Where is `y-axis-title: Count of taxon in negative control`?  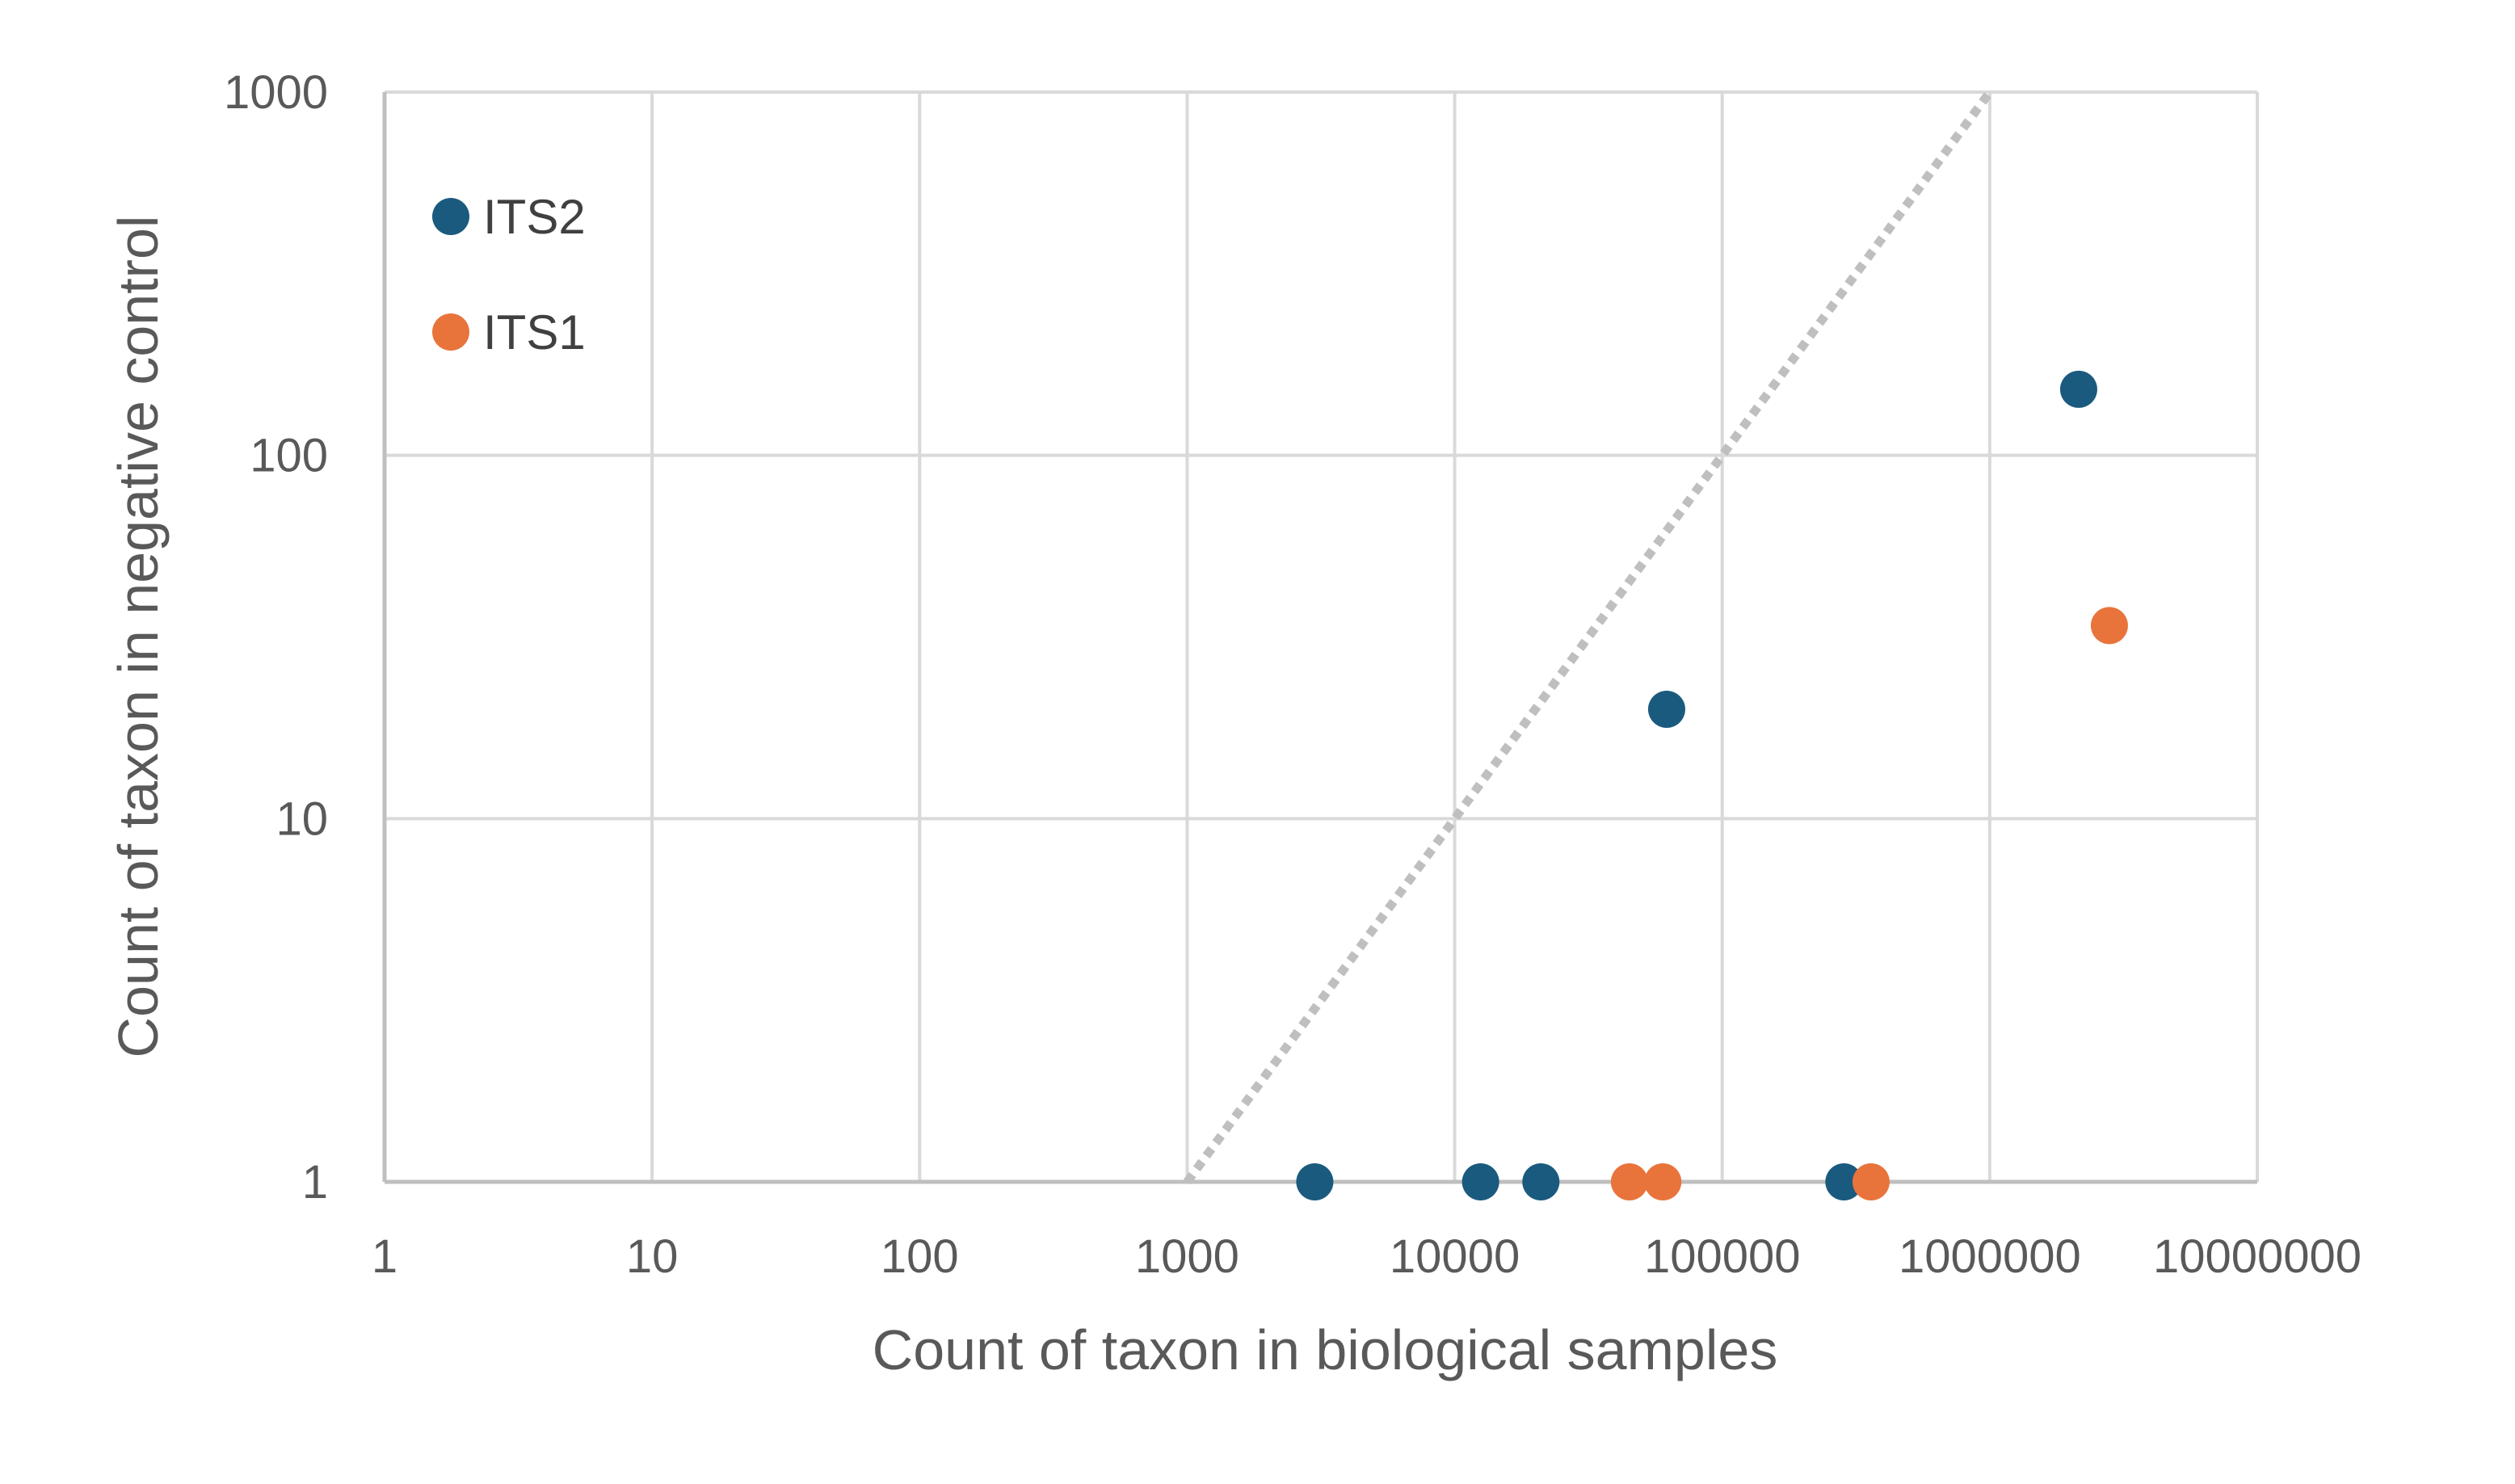
y-axis-title: Count of taxon in negative control is located at coordinates (139, 637).